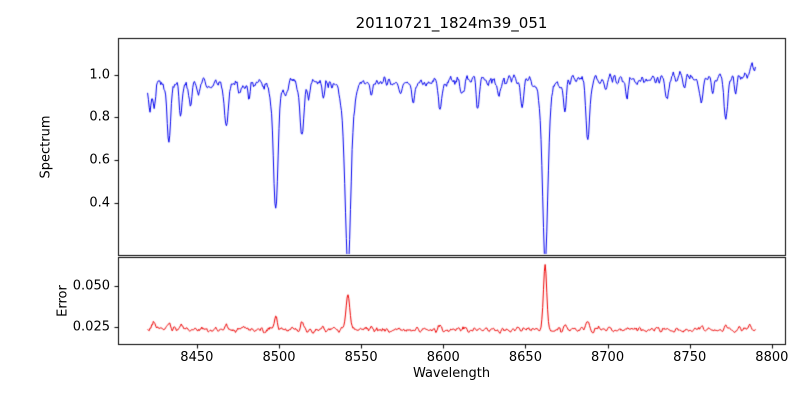 The height and width of the screenshot is (400, 800). What do you see at coordinates (451, 373) in the screenshot?
I see `x-axis-label: Wavelength` at bounding box center [451, 373].